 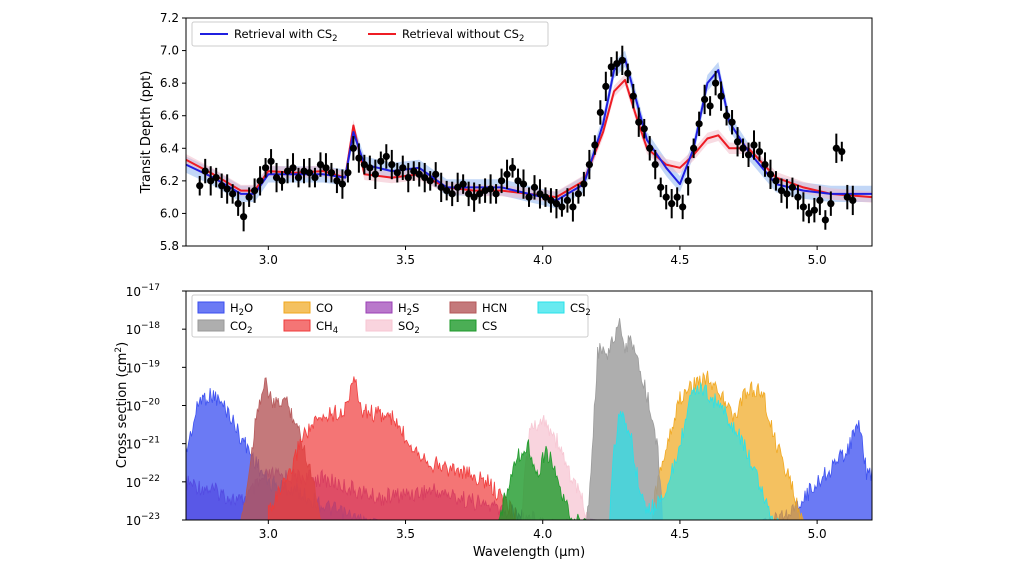 I want to click on legend-label-co: CO, so click(x=324, y=308).